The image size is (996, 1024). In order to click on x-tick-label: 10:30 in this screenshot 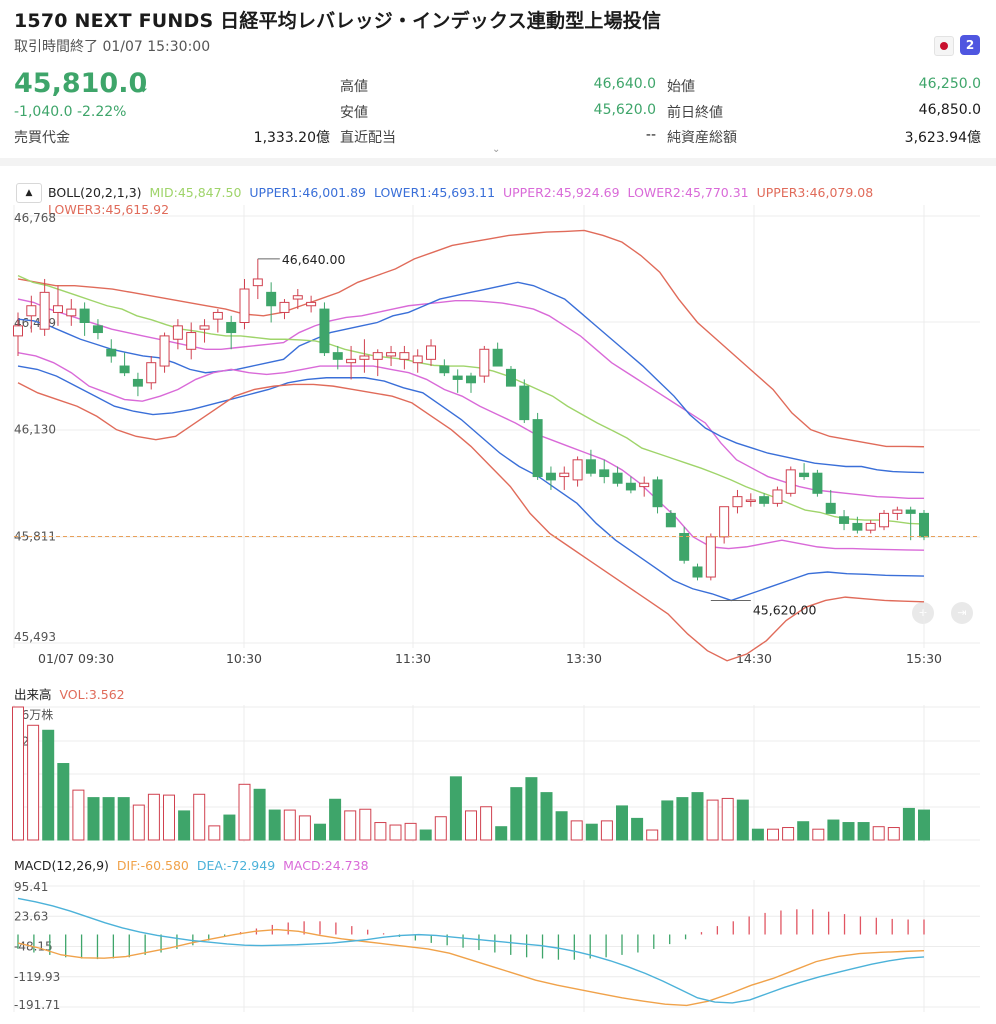, I will do `click(244, 658)`.